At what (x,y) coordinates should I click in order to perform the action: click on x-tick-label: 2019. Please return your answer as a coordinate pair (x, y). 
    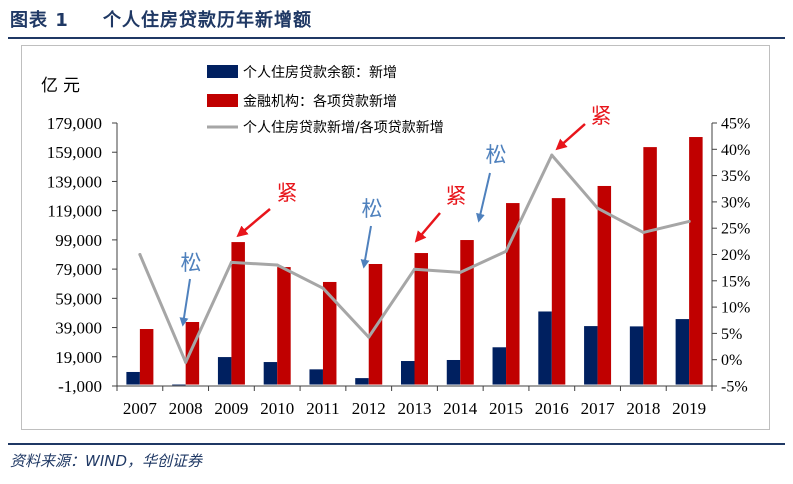
    Looking at the image, I should click on (689, 408).